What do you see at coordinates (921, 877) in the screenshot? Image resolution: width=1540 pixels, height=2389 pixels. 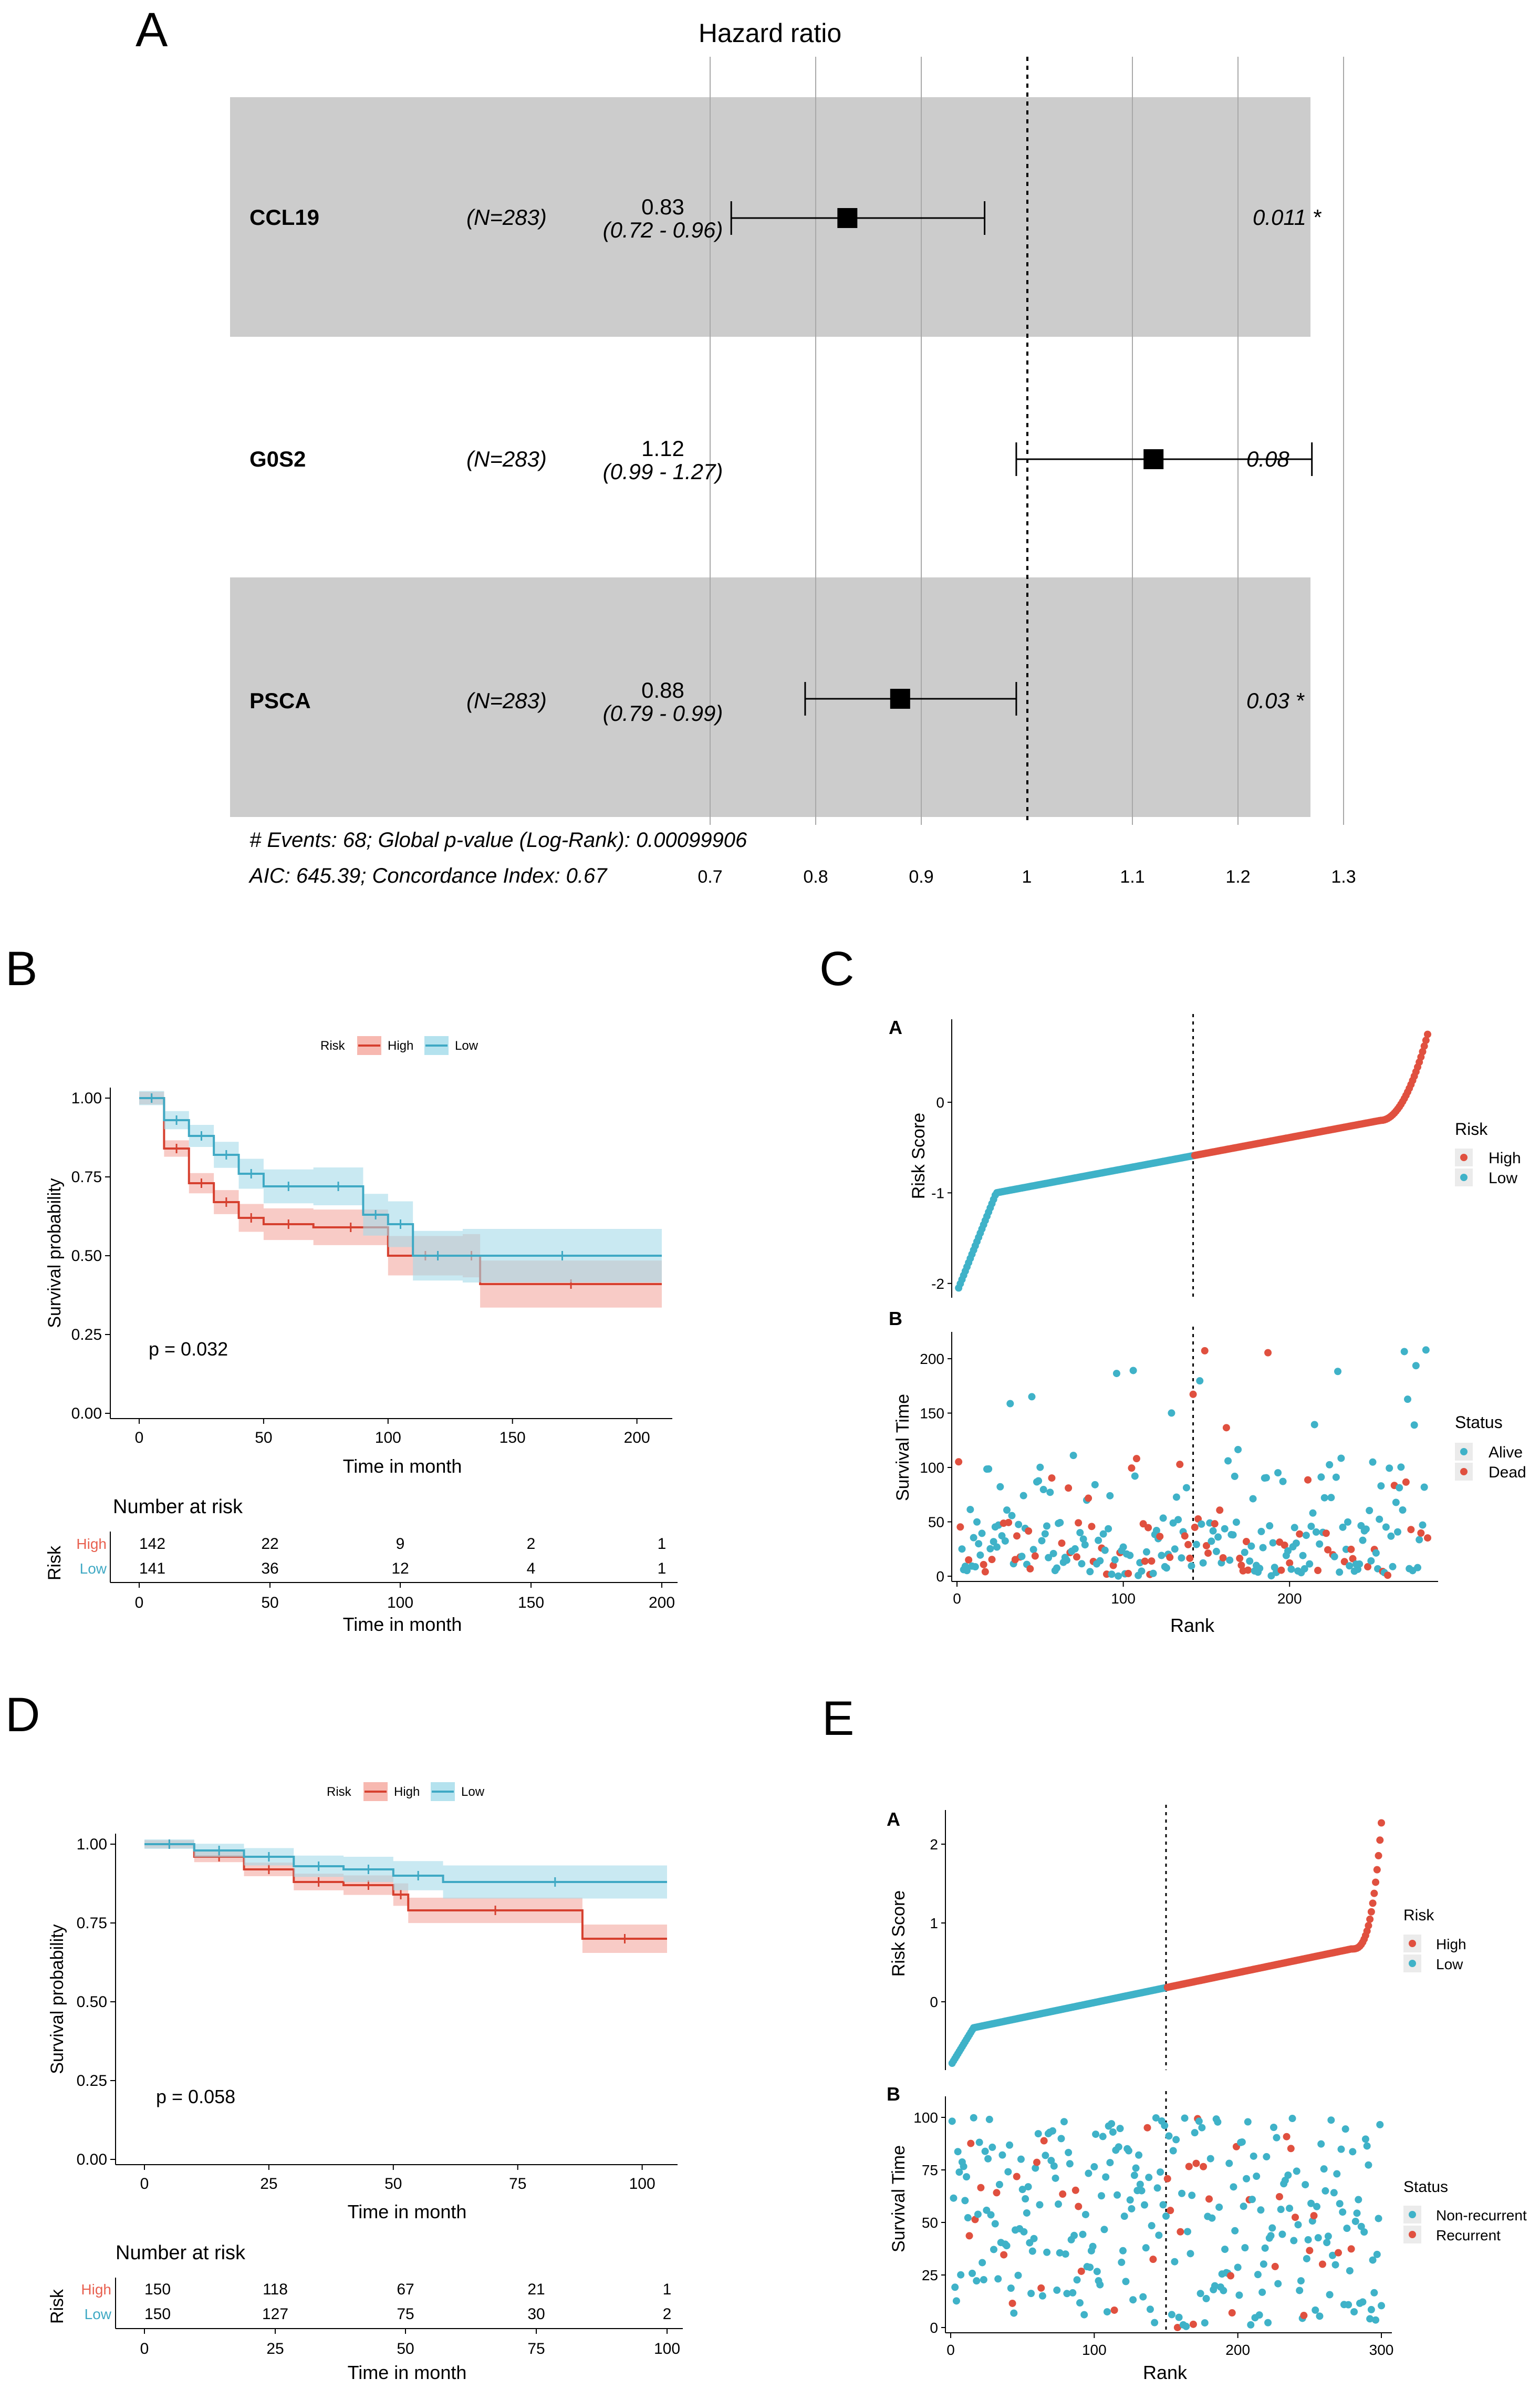 I see `forest-tick-label: 0.9` at bounding box center [921, 877].